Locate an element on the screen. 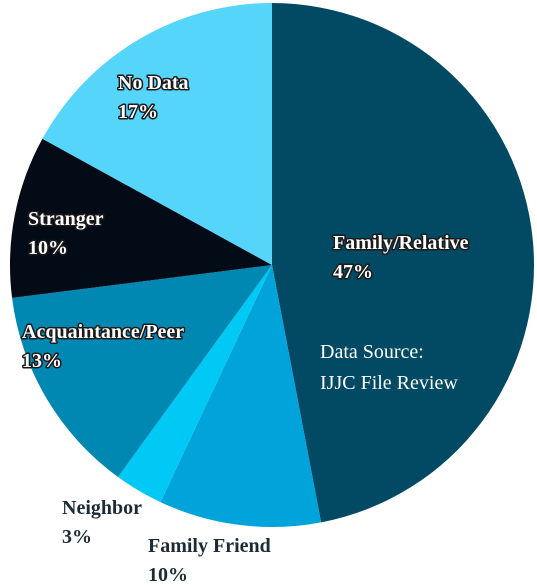  slice-label: Family/Relative is located at coordinates (401, 243).